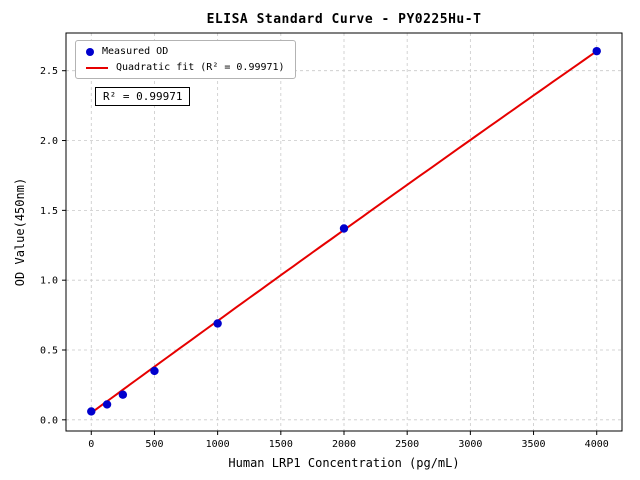 The height and width of the screenshot is (480, 640). I want to click on x-tick-label: 1500, so click(281, 444).